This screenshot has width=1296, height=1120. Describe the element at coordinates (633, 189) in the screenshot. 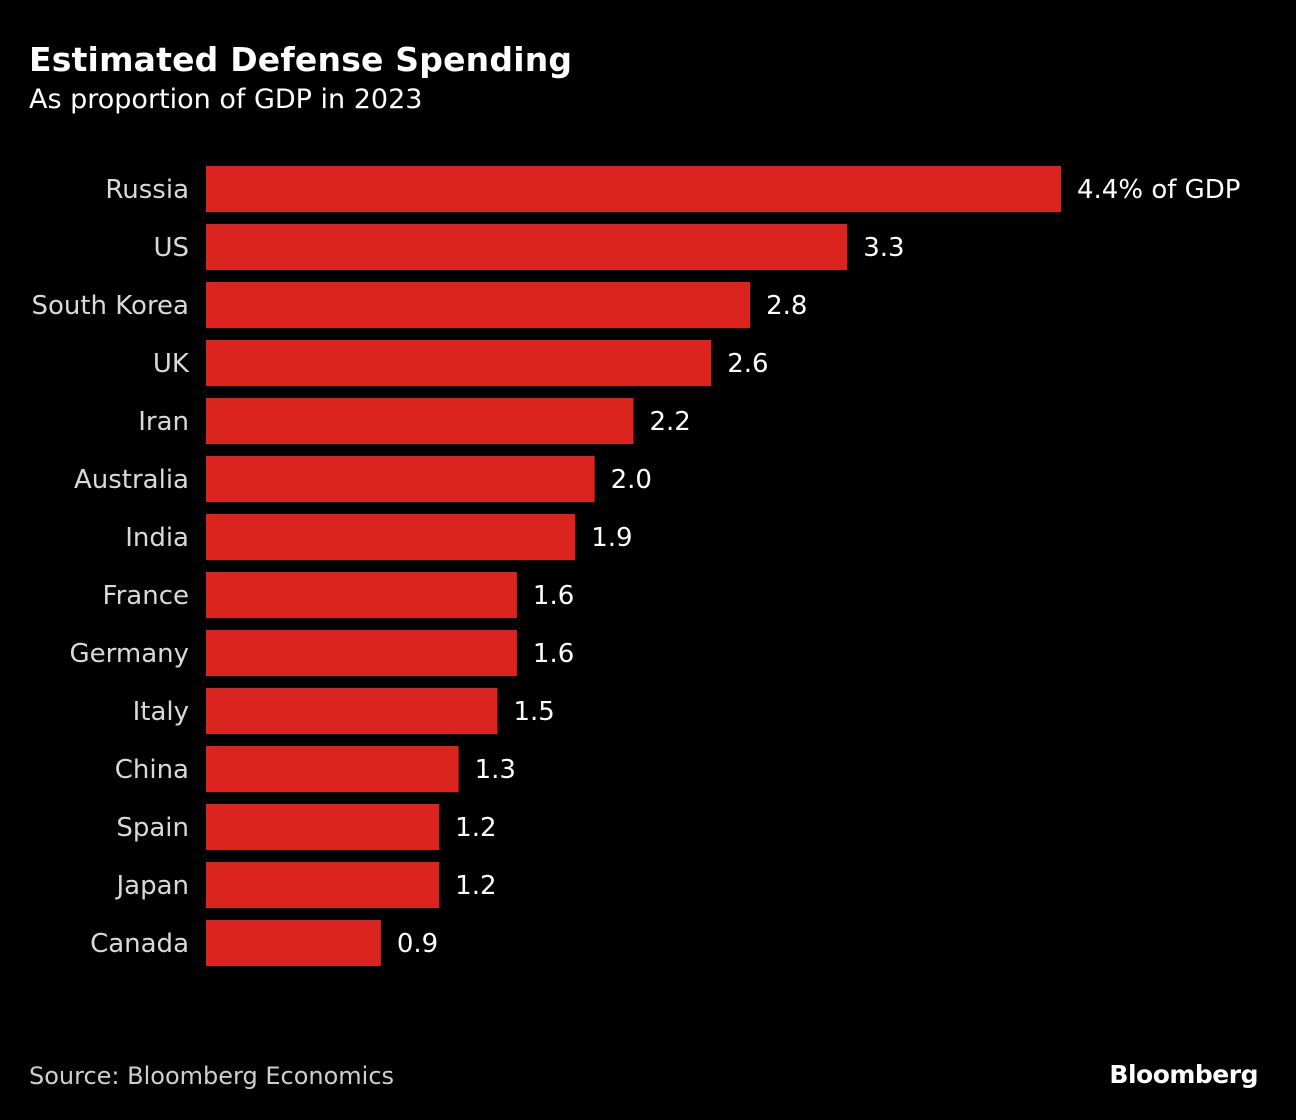

I see `bar-russia` at that location.